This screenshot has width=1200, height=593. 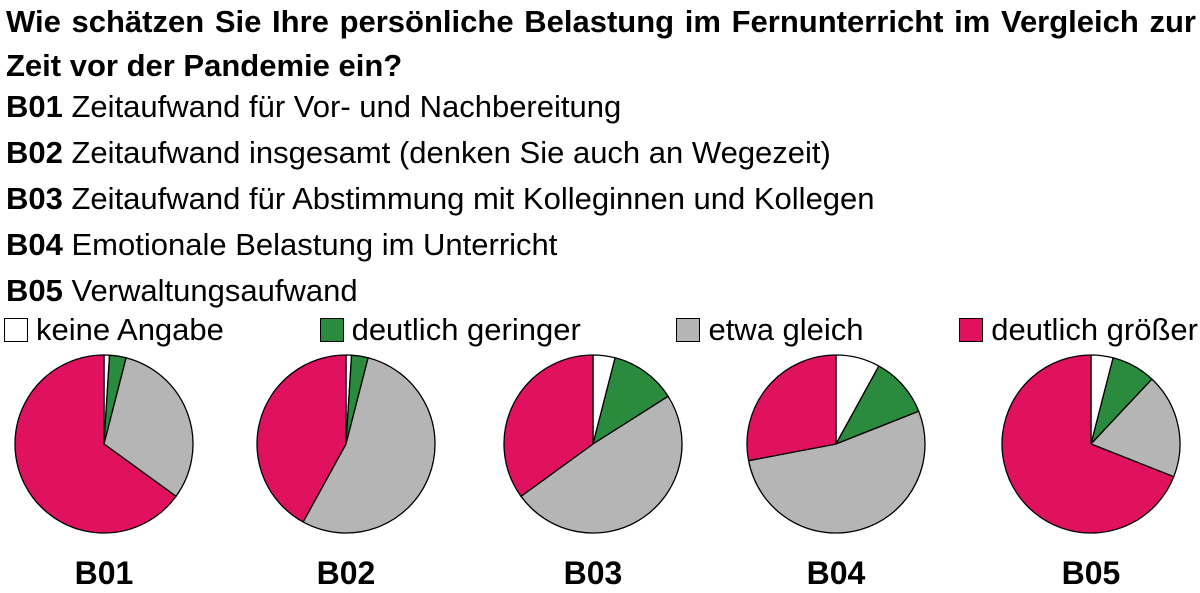 I want to click on legend-entry-keine-angabe: keine Angabe, so click(x=114, y=330).